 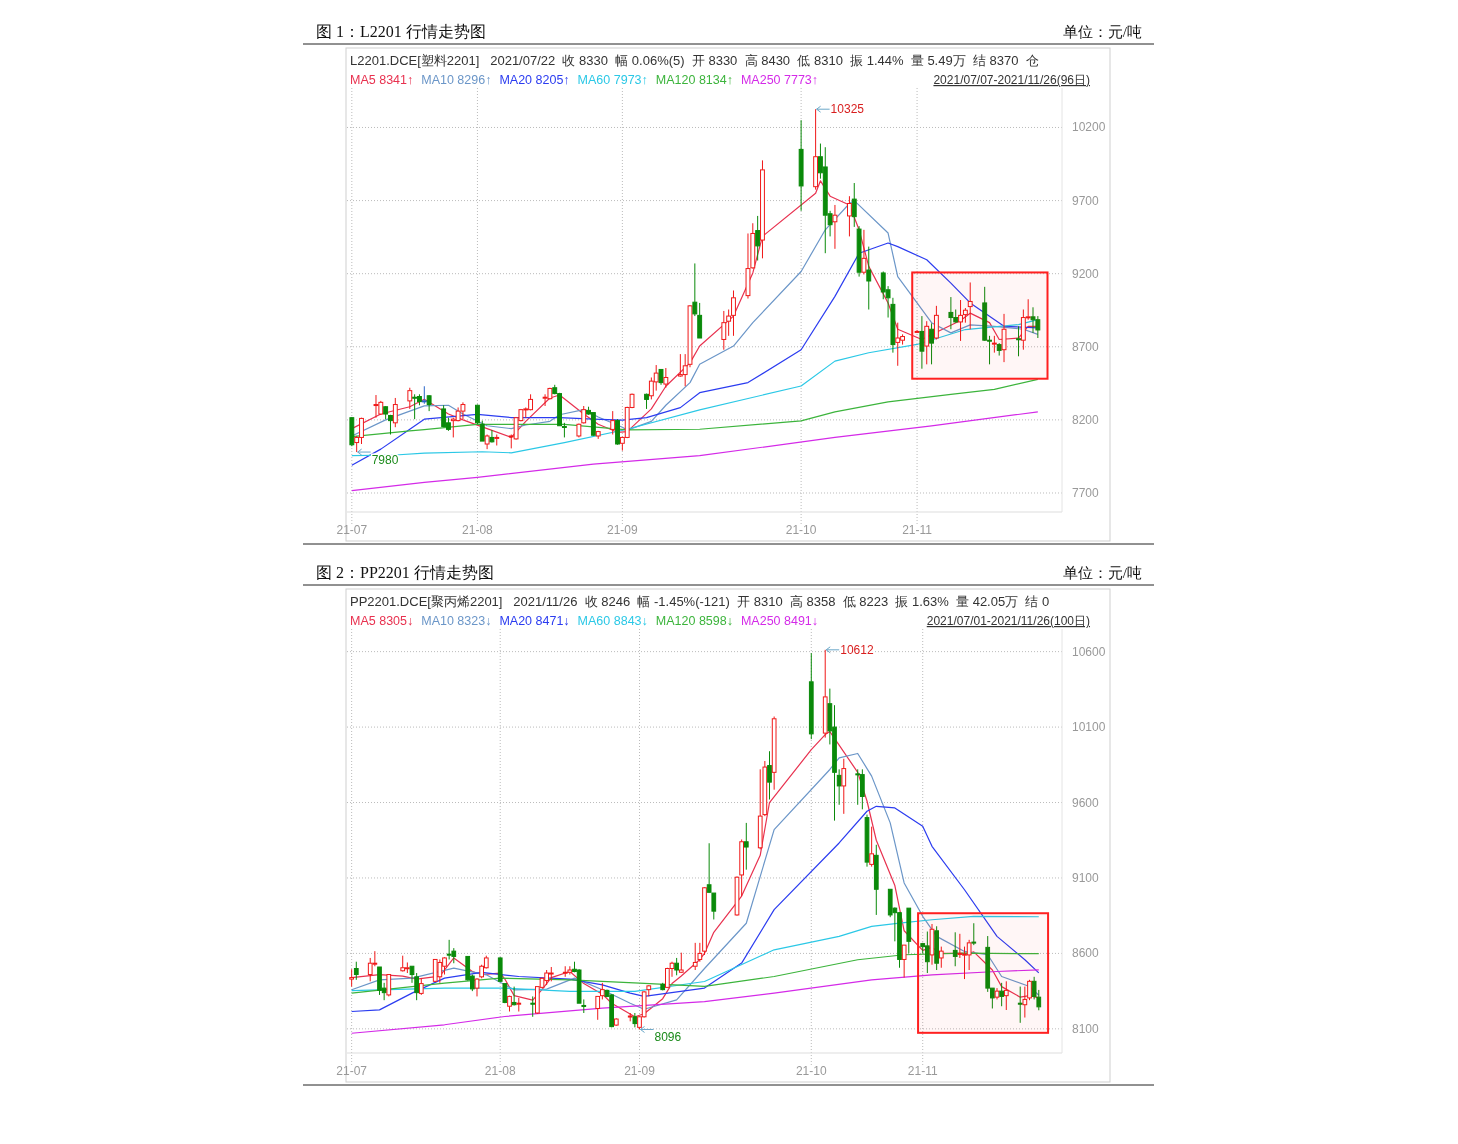 I want to click on legend: MA120 8598↓, so click(x=694, y=621).